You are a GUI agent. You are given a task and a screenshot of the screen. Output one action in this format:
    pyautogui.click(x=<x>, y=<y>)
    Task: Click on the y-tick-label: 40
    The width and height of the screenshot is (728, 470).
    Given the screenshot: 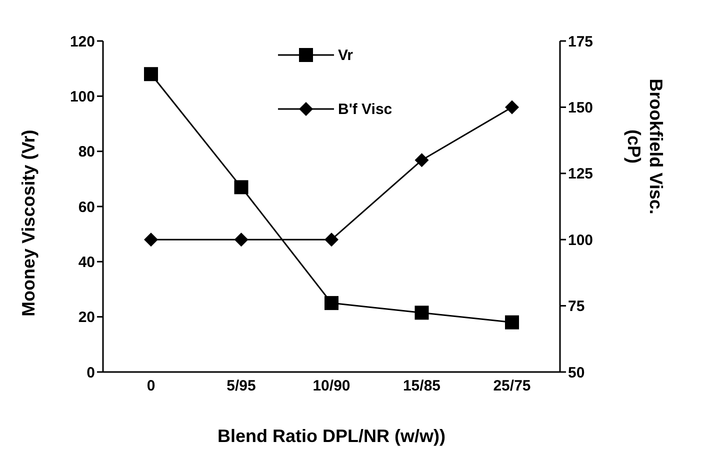 What is the action you would take?
    pyautogui.click(x=86, y=262)
    